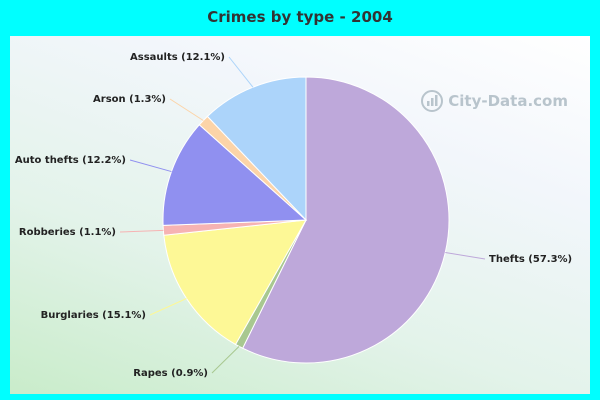  I want to click on leader-line-assaults, so click(241, 72).